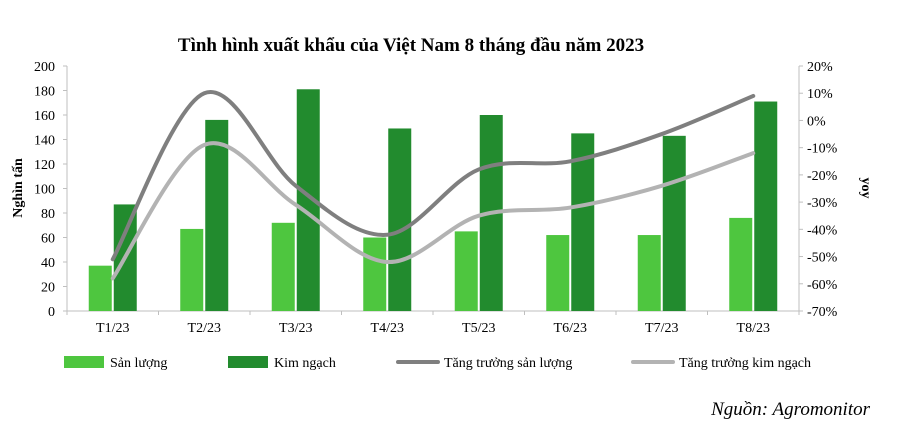 The height and width of the screenshot is (432, 903). What do you see at coordinates (44, 116) in the screenshot?
I see `y-tick-label: 160` at bounding box center [44, 116].